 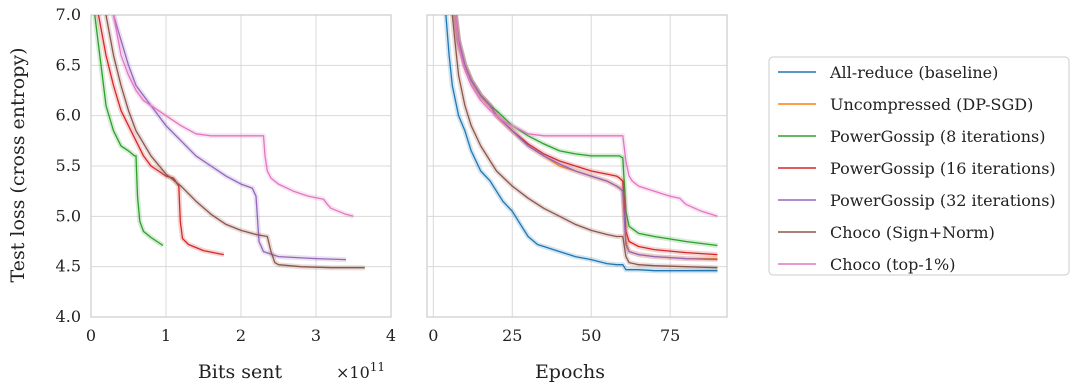 What do you see at coordinates (316, 335) in the screenshot?
I see `x-tick-label: 3` at bounding box center [316, 335].